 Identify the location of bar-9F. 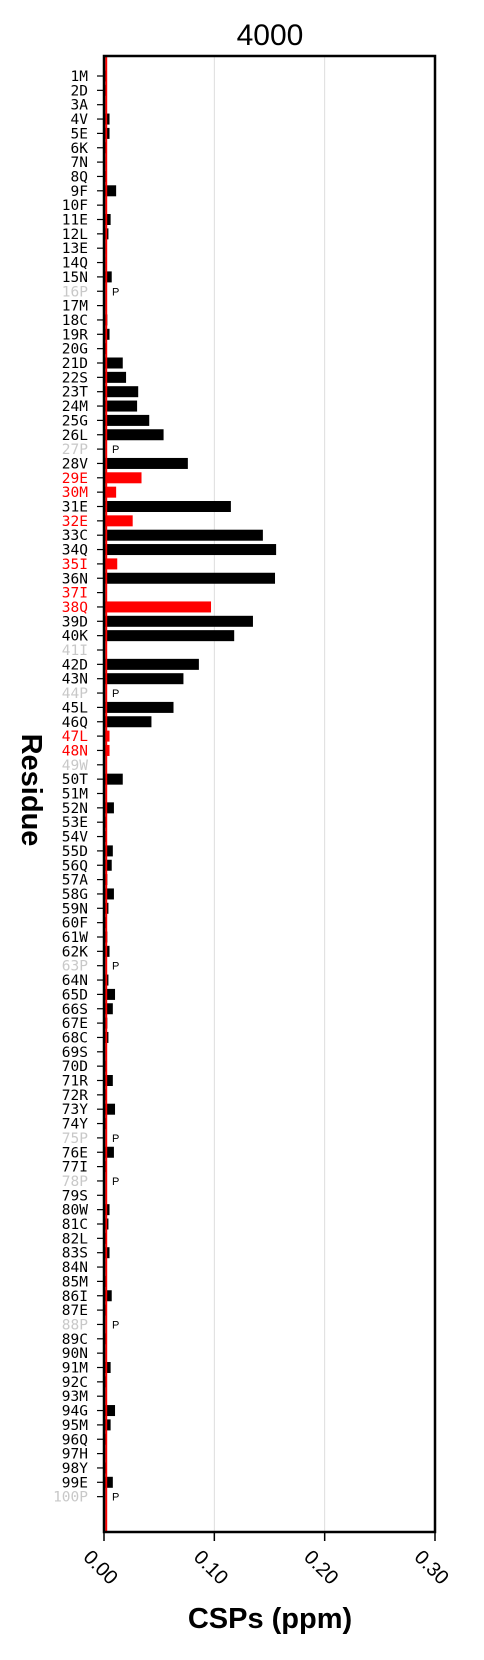
(110, 191).